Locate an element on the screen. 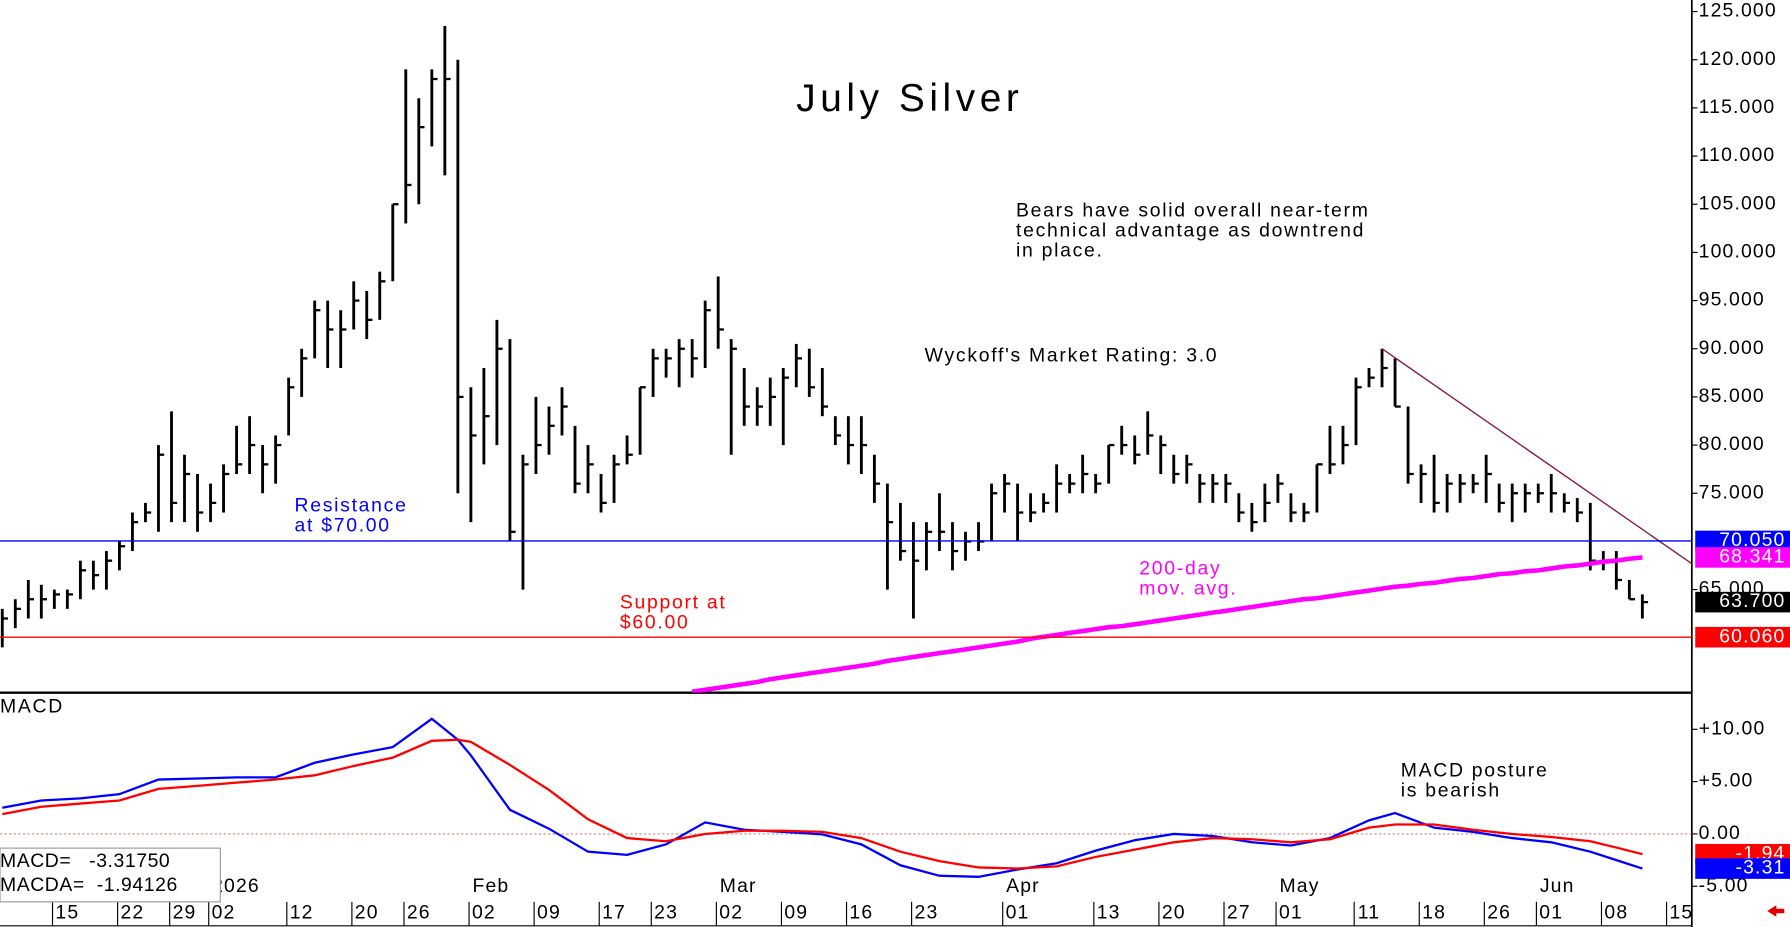 This screenshot has height=927, width=1790. macd-title: MACD is located at coordinates (32, 707).